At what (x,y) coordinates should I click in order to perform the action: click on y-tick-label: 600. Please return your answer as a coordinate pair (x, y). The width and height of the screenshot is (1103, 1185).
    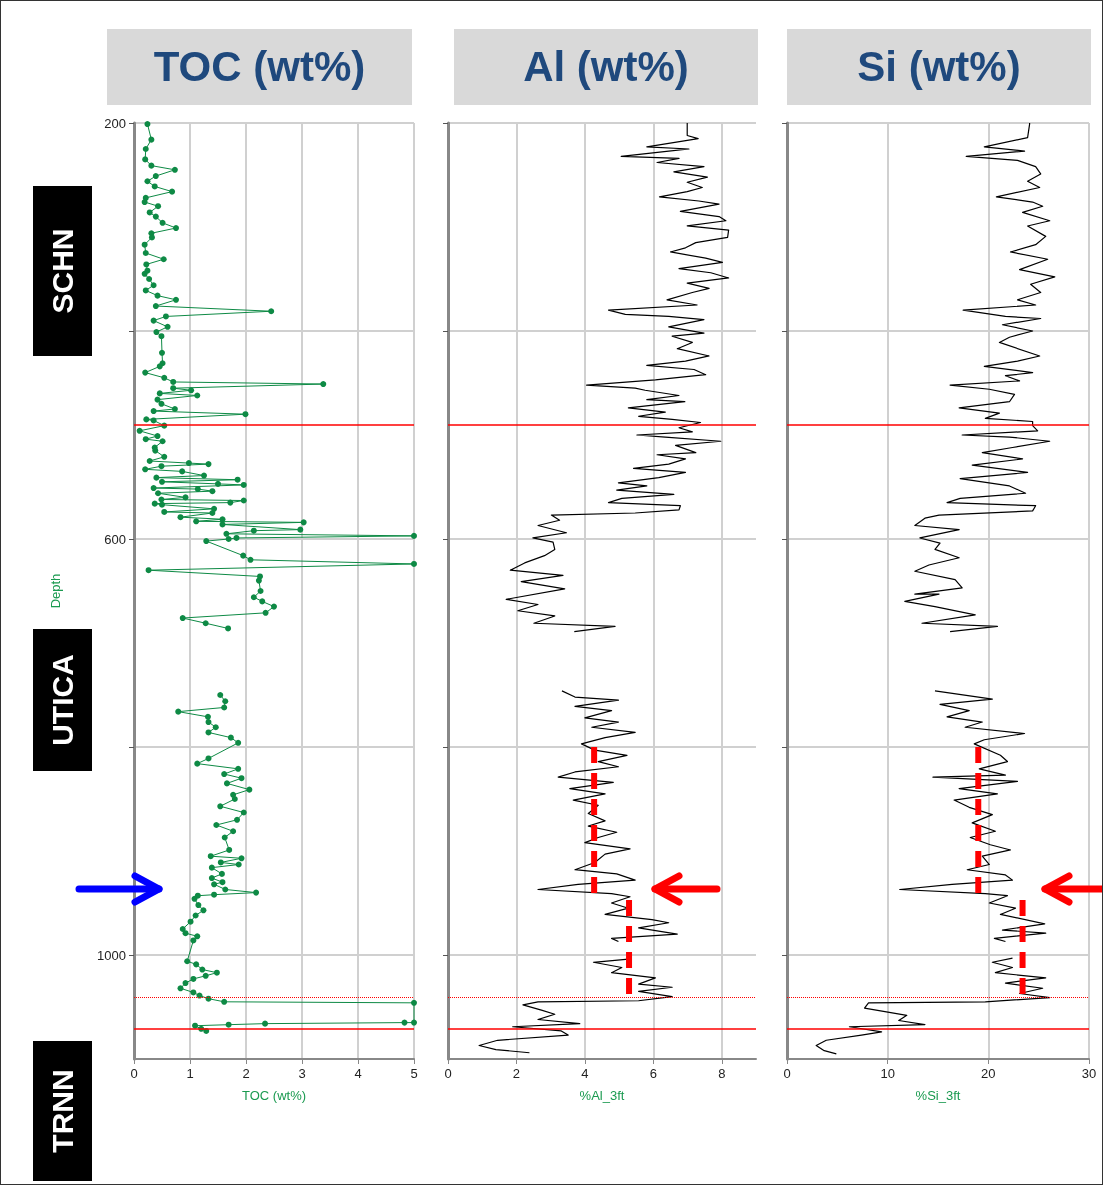
    Looking at the image, I should click on (115, 539).